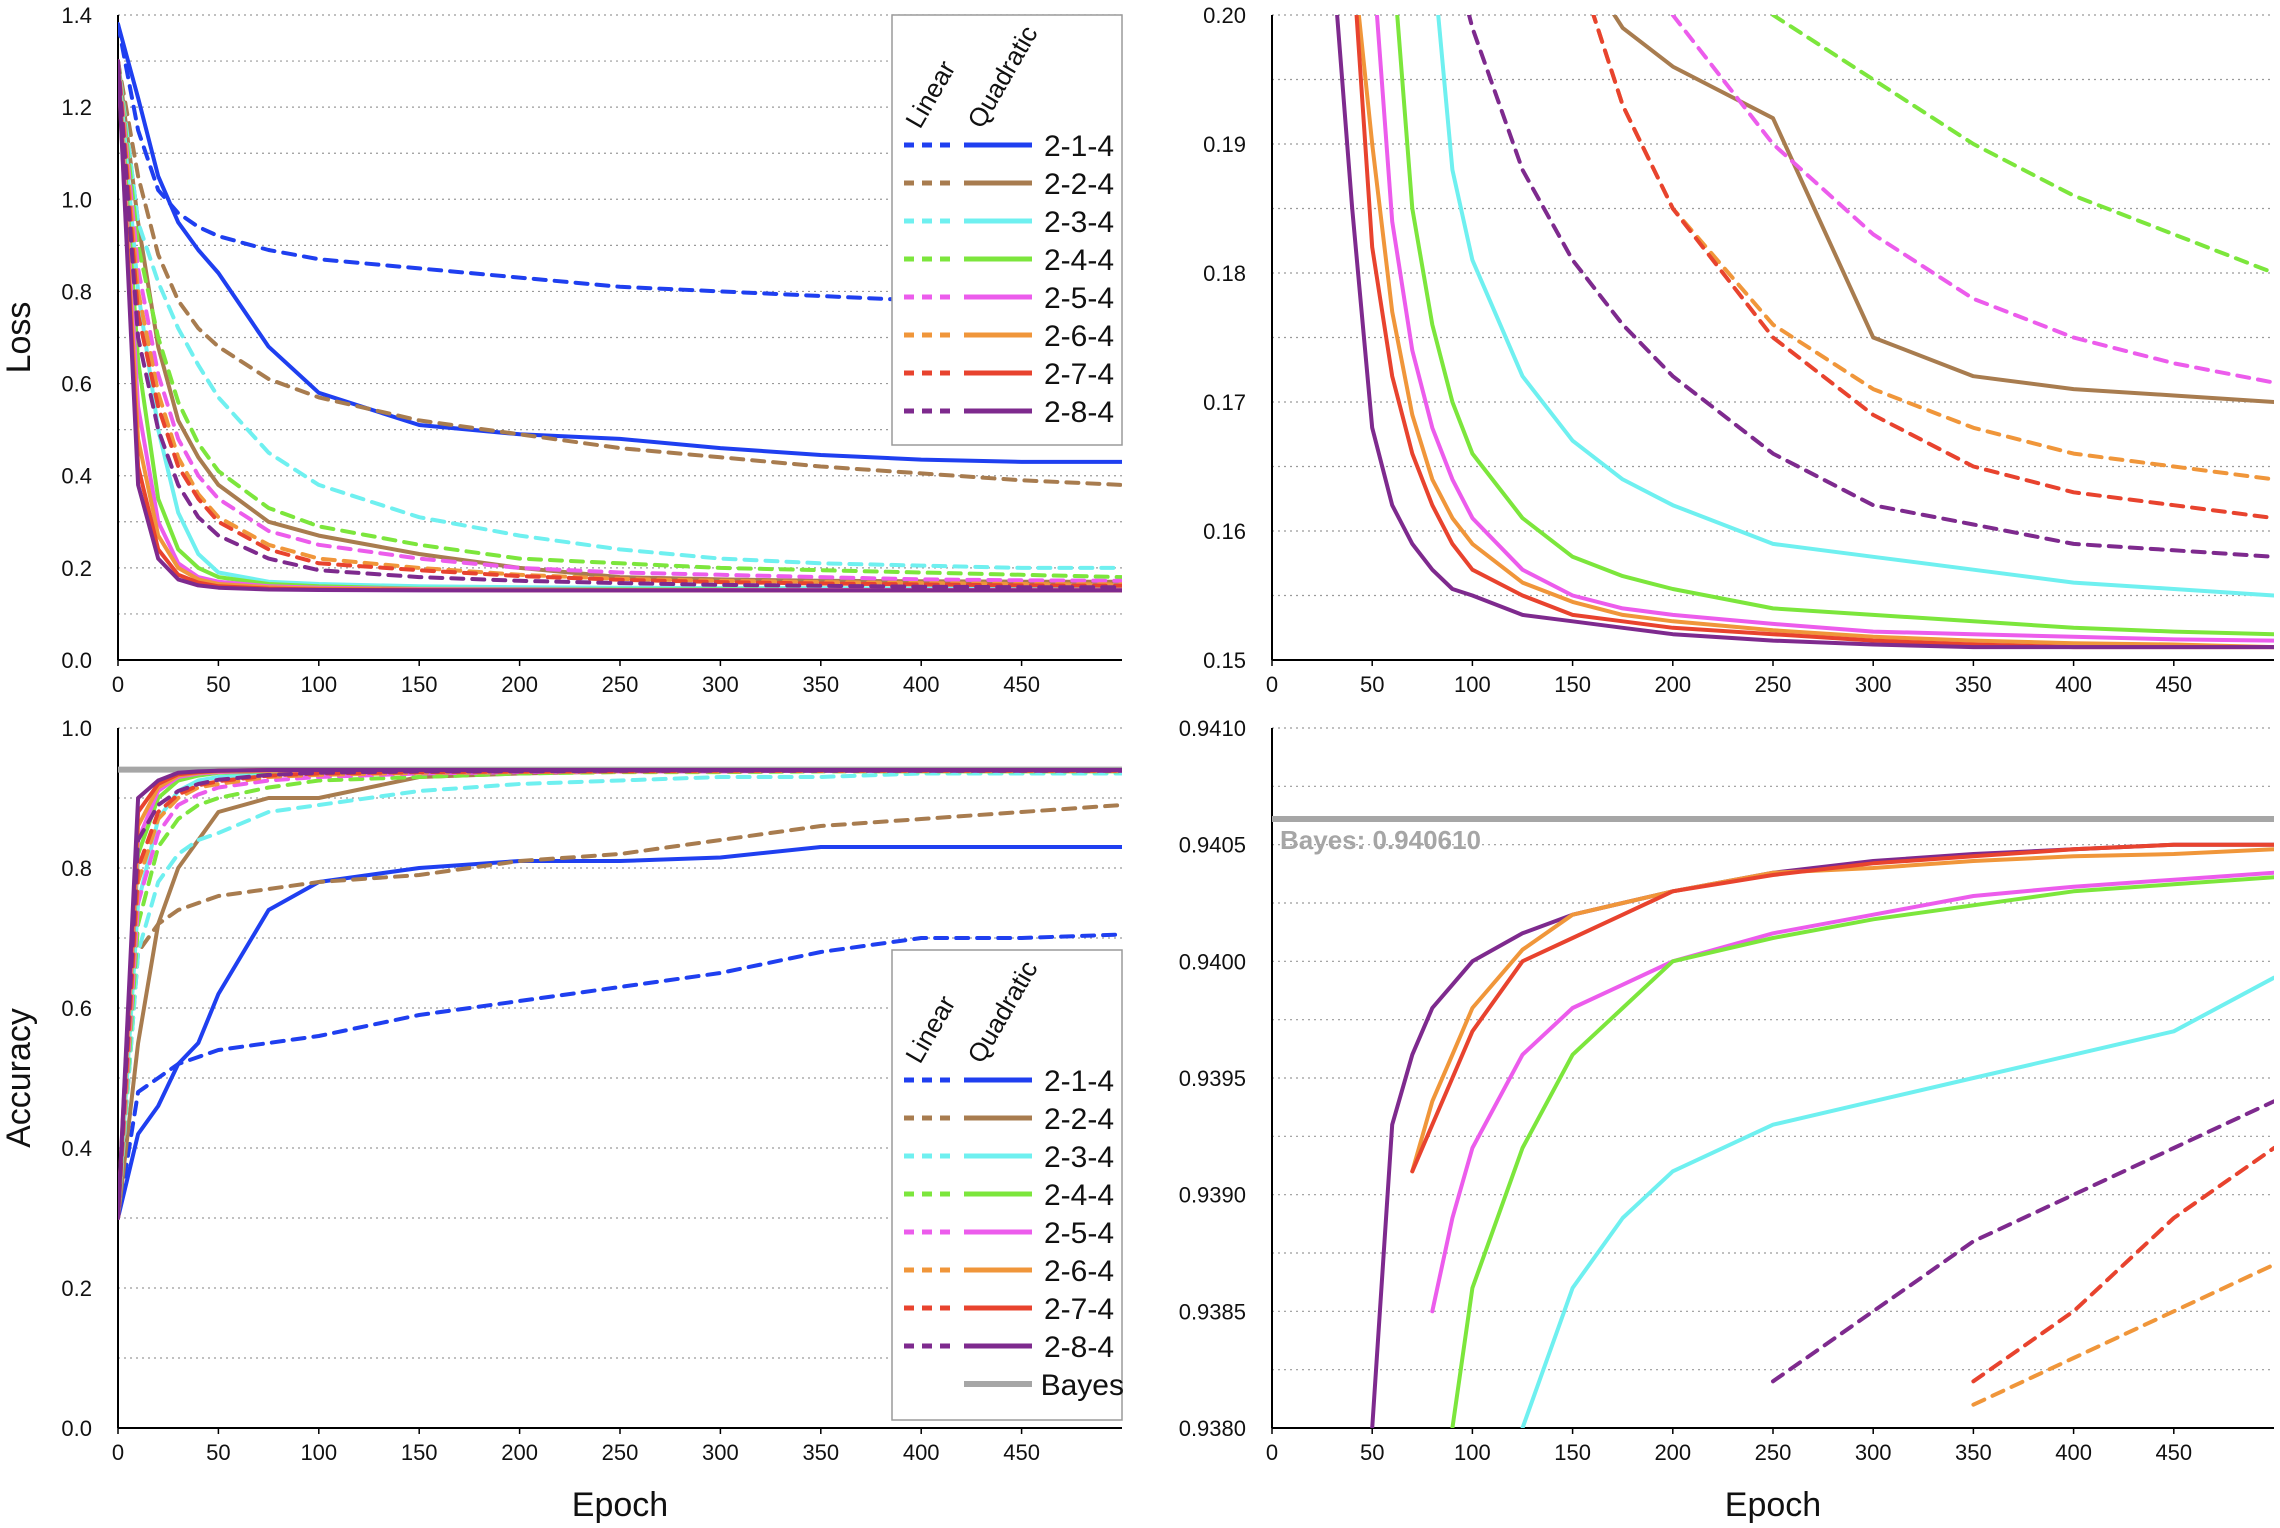 The image size is (2280, 1528). I want to click on series-line-2-1-4-quadratic, so click(620, 1032).